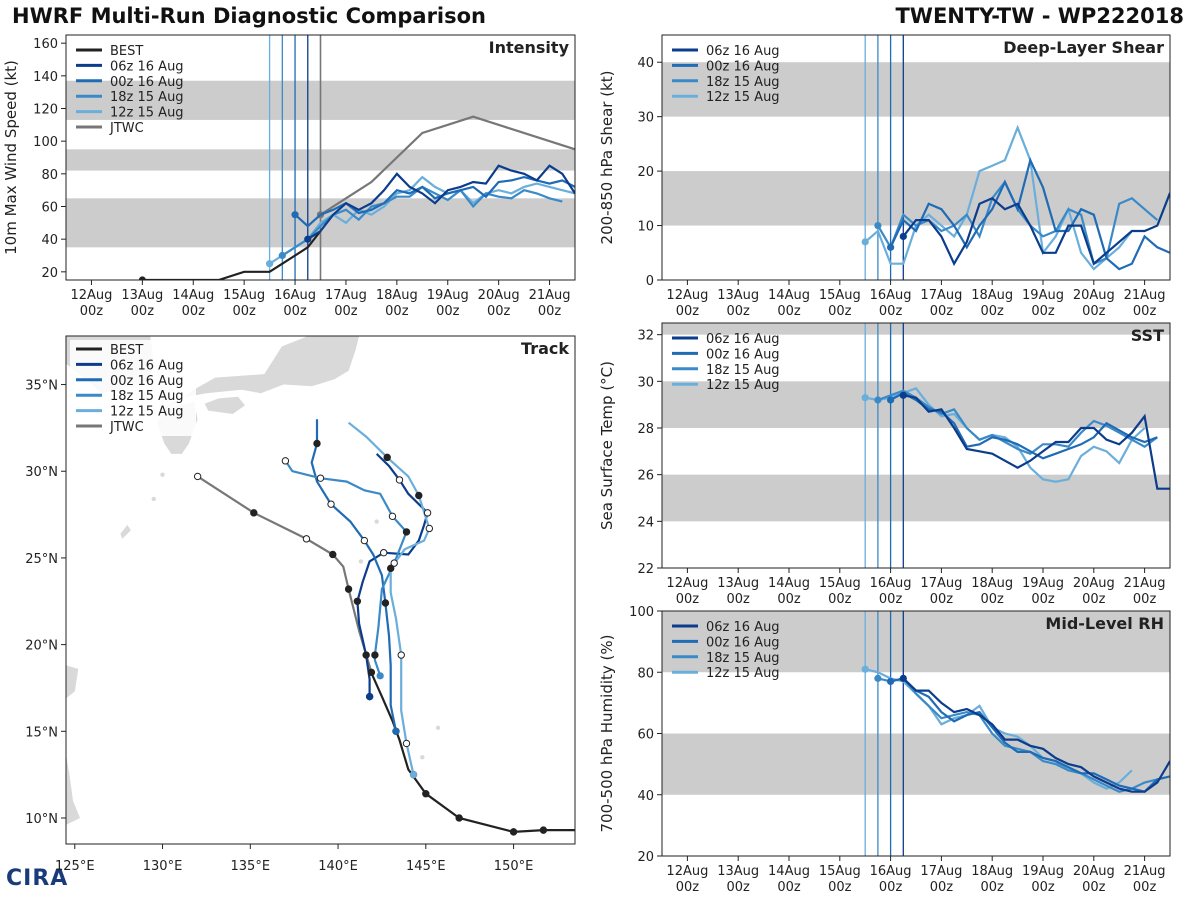 Image resolution: width=1200 pixels, height=900 pixels. I want to click on legend-box, so click(133, 388).